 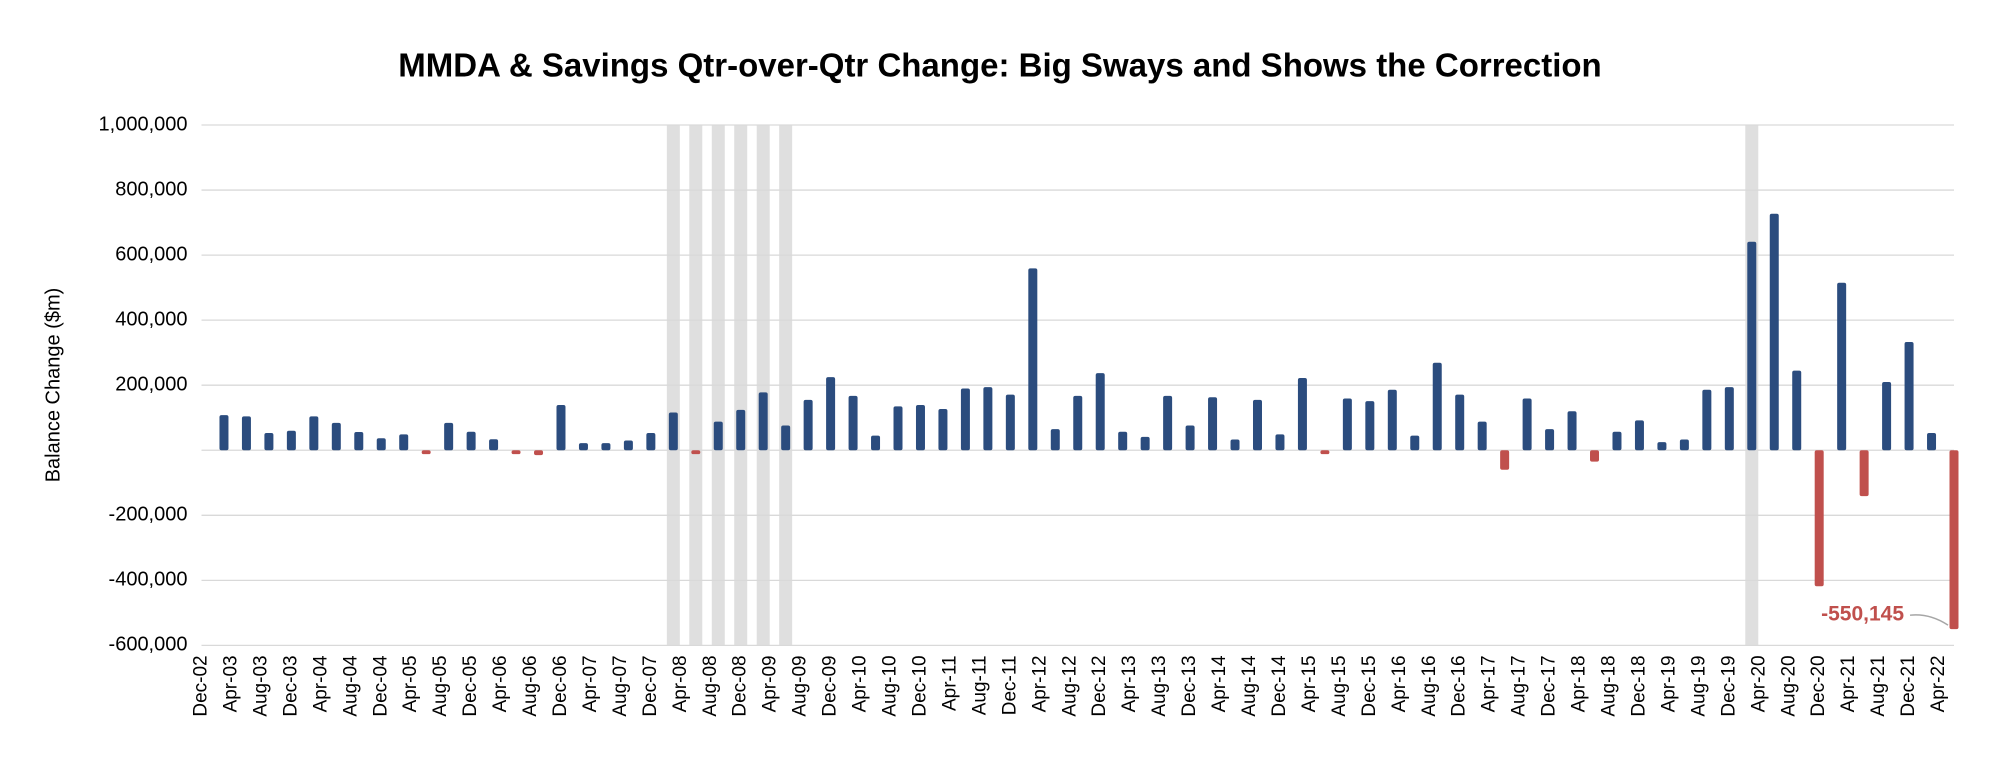 I want to click on x-tick-label: Aug-16, so click(x=1429, y=685).